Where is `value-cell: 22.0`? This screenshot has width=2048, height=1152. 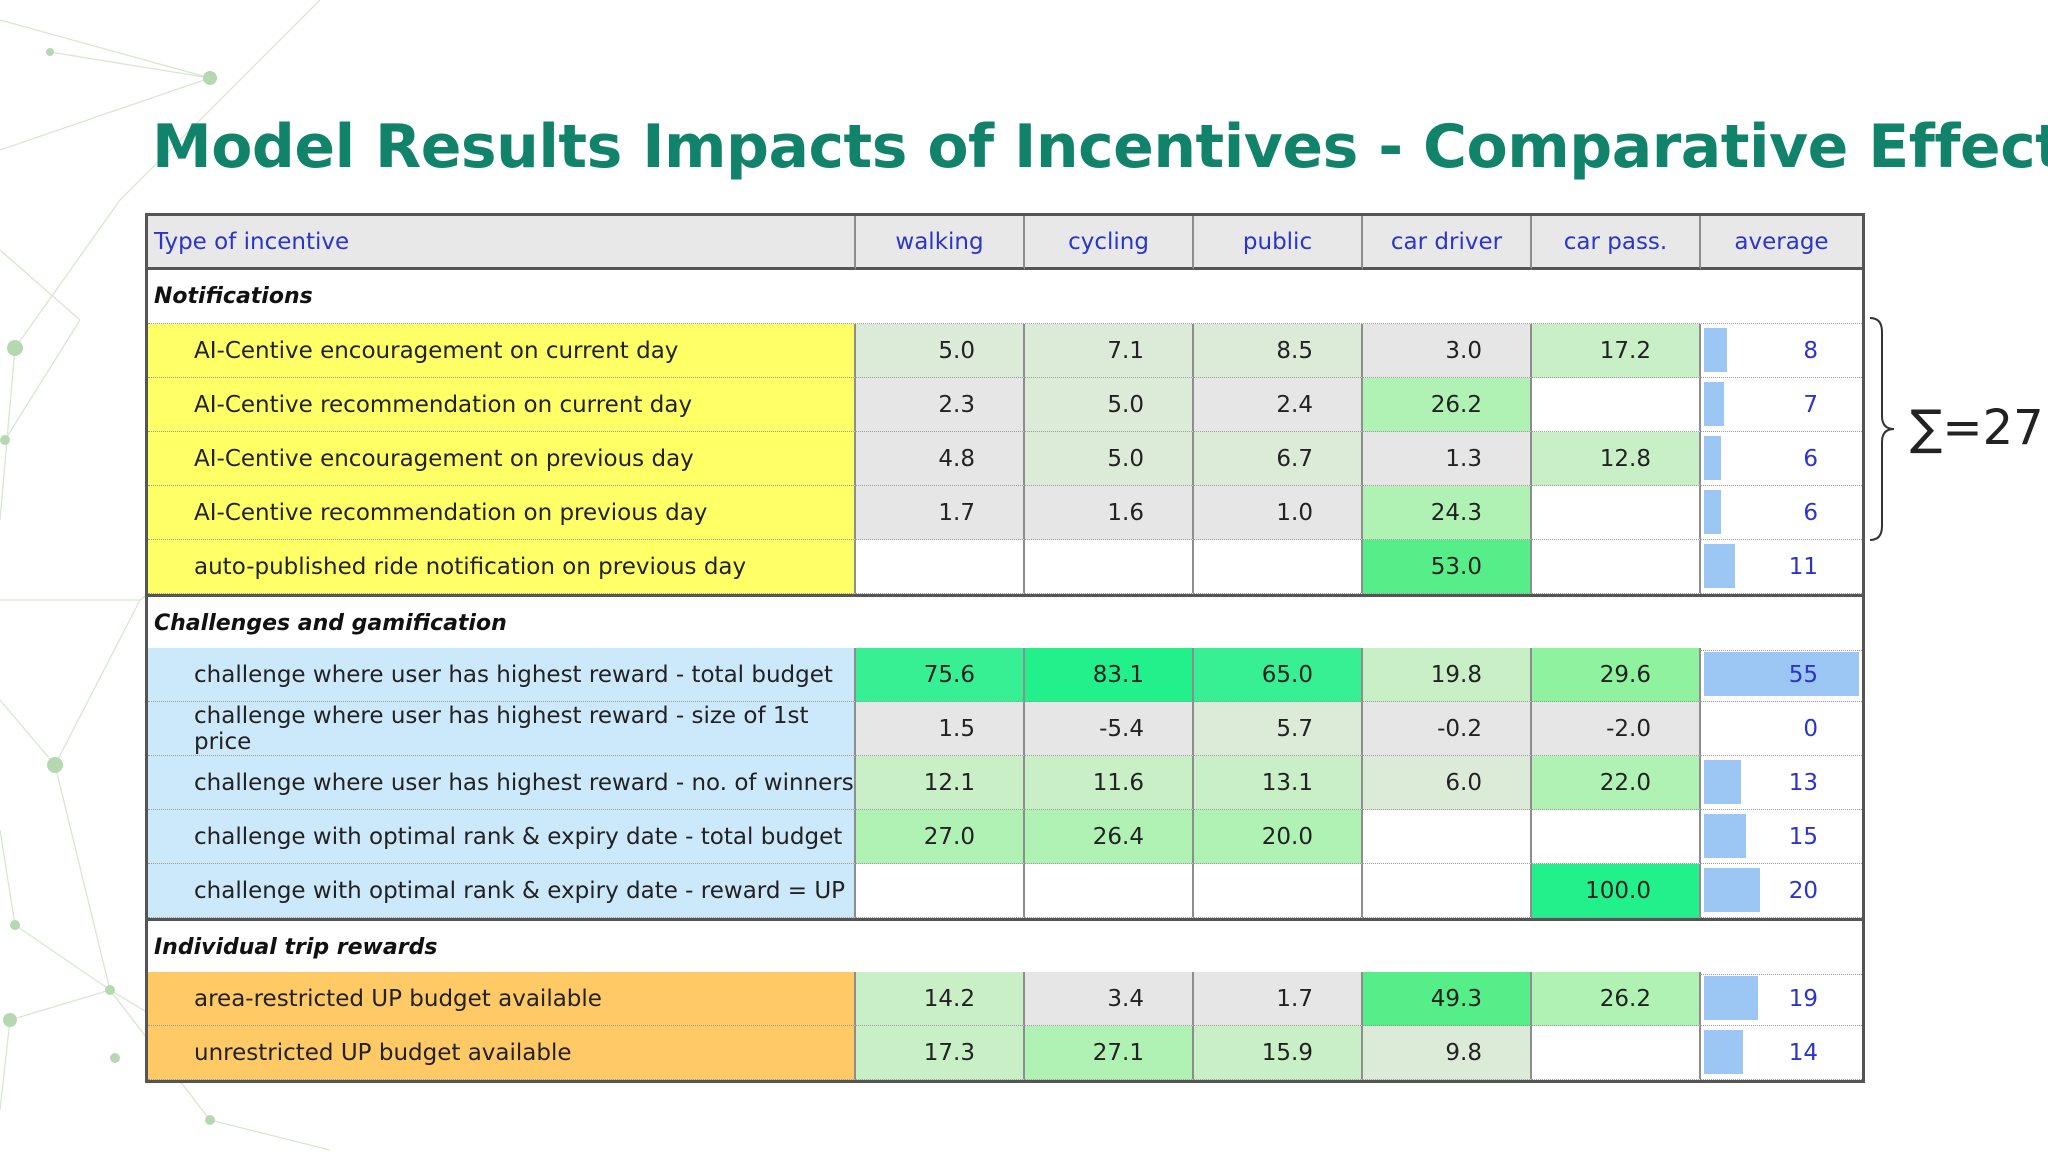 value-cell: 22.0 is located at coordinates (1616, 783).